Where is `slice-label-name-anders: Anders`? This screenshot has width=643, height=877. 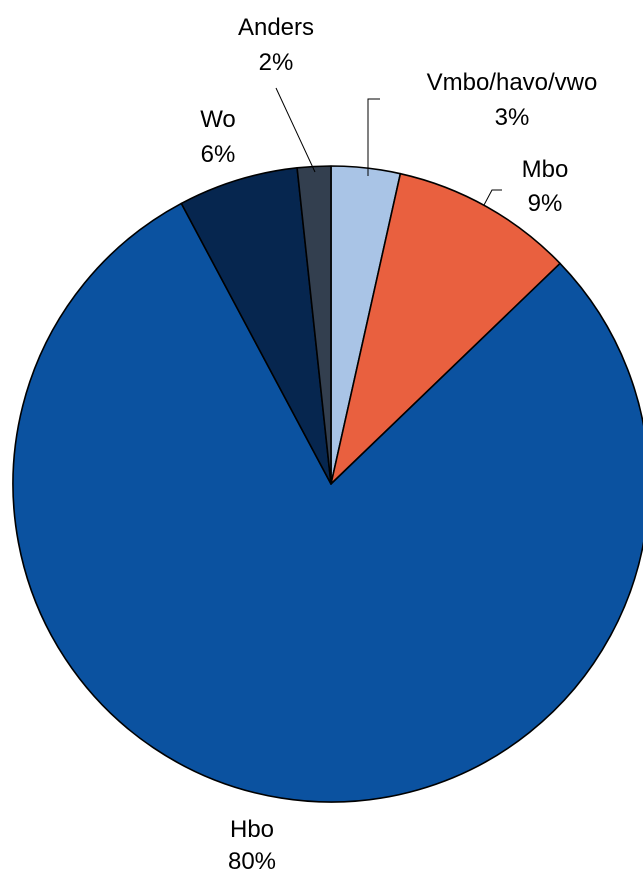
slice-label-name-anders: Anders is located at coordinates (276, 27).